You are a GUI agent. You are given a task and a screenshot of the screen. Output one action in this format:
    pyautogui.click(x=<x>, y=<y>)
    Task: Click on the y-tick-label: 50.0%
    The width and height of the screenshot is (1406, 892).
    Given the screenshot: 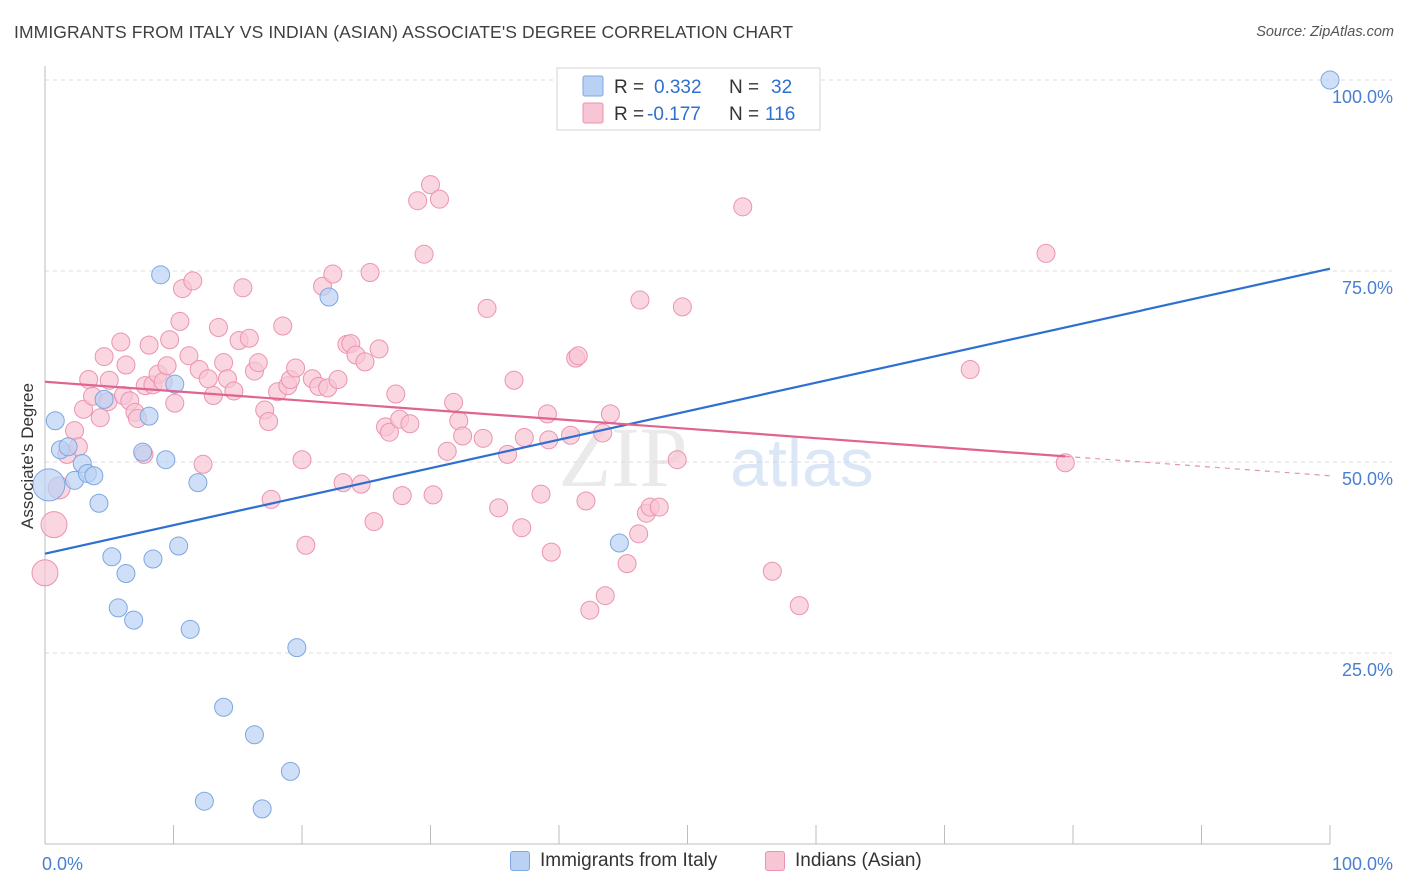 What is the action you would take?
    pyautogui.click(x=1367, y=479)
    